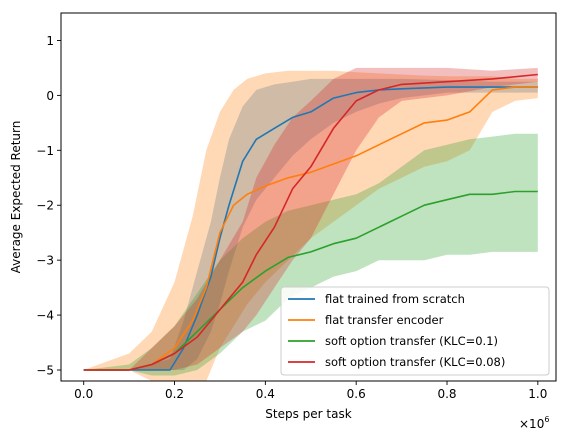 The width and height of the screenshot is (569, 439). What do you see at coordinates (265, 394) in the screenshot?
I see `x-tick-label: 0.4` at bounding box center [265, 394].